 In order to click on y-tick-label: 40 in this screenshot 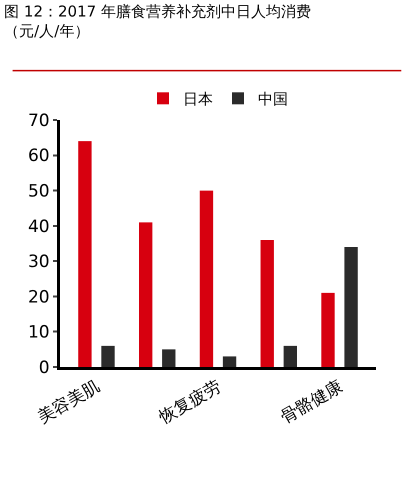, I will do `click(39, 226)`.